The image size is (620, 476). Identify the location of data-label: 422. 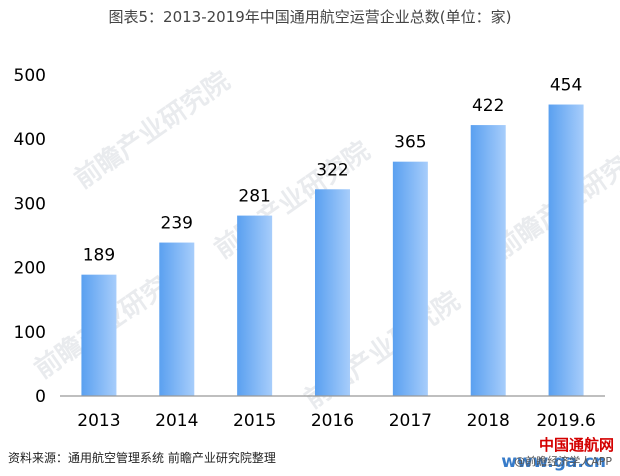
(488, 106).